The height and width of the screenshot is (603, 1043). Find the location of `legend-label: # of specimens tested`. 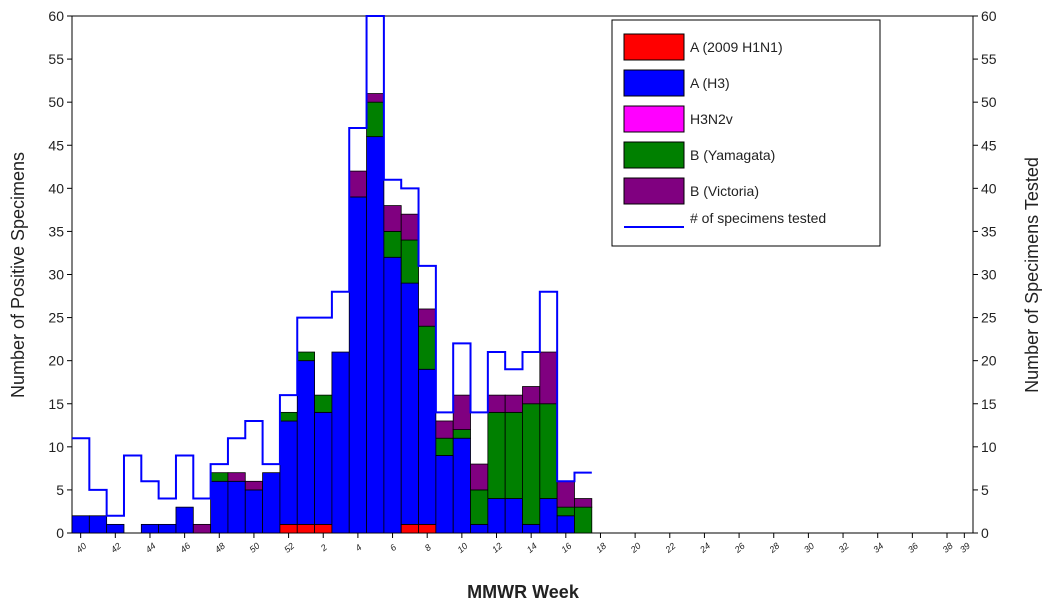

legend-label: # of specimens tested is located at coordinates (758, 218).